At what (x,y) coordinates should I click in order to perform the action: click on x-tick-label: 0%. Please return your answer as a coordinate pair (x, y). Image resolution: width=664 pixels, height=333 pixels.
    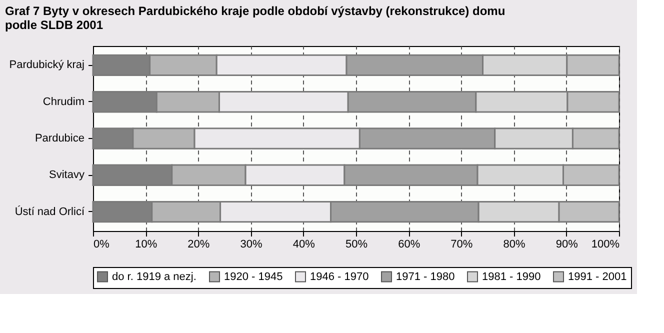
    Looking at the image, I should click on (102, 244).